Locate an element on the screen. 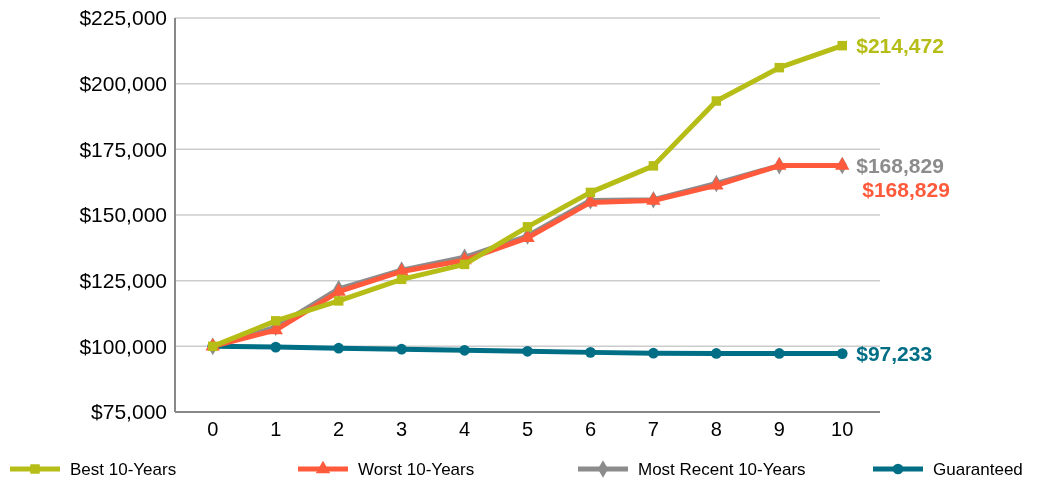 The height and width of the screenshot is (481, 1048). y-tick-label: $150,000 is located at coordinates (123, 215).